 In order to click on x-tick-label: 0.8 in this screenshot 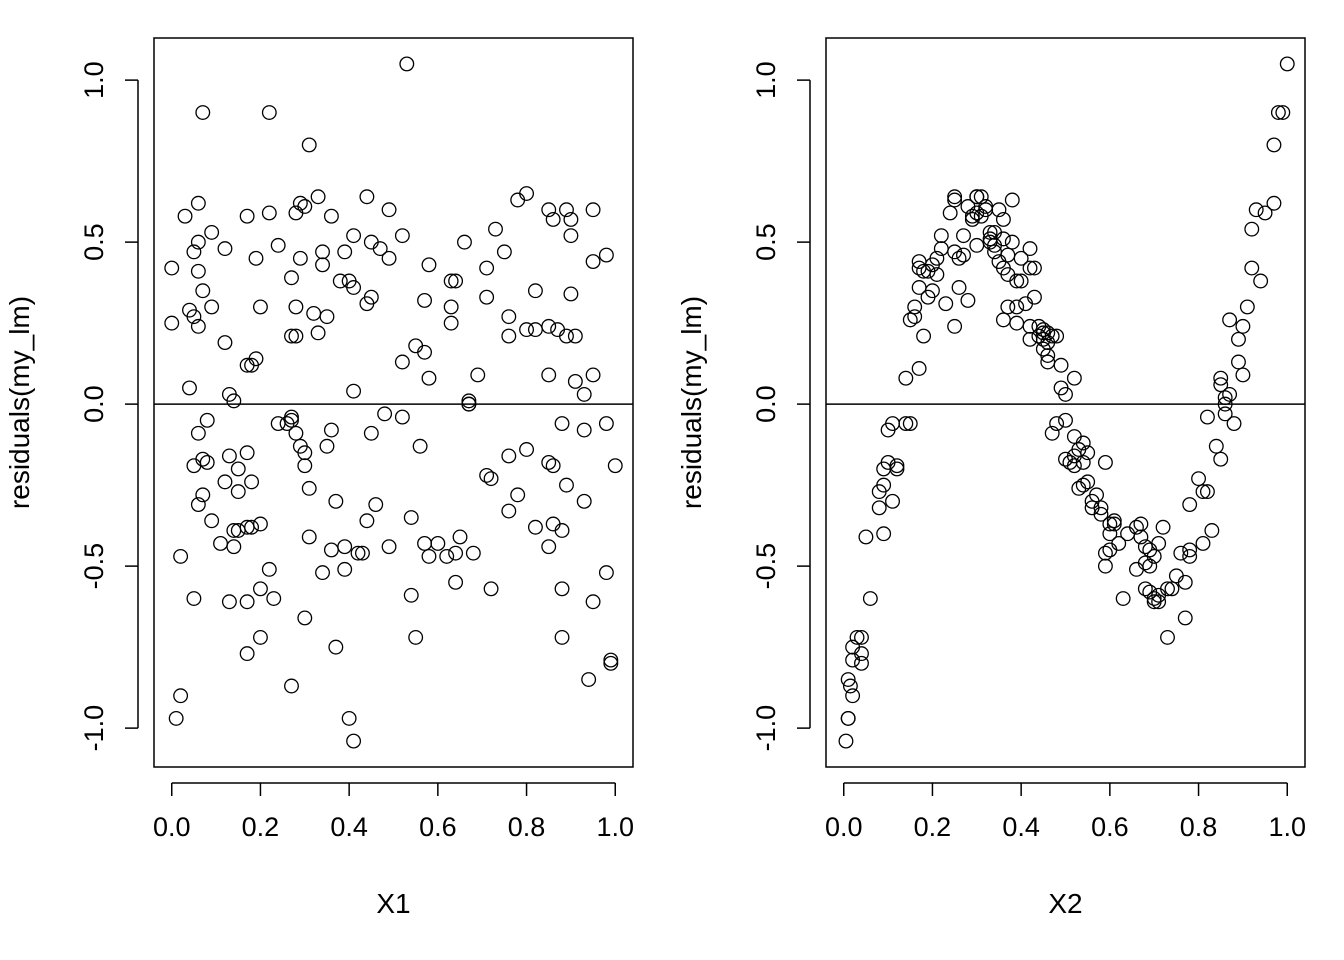, I will do `click(527, 827)`.